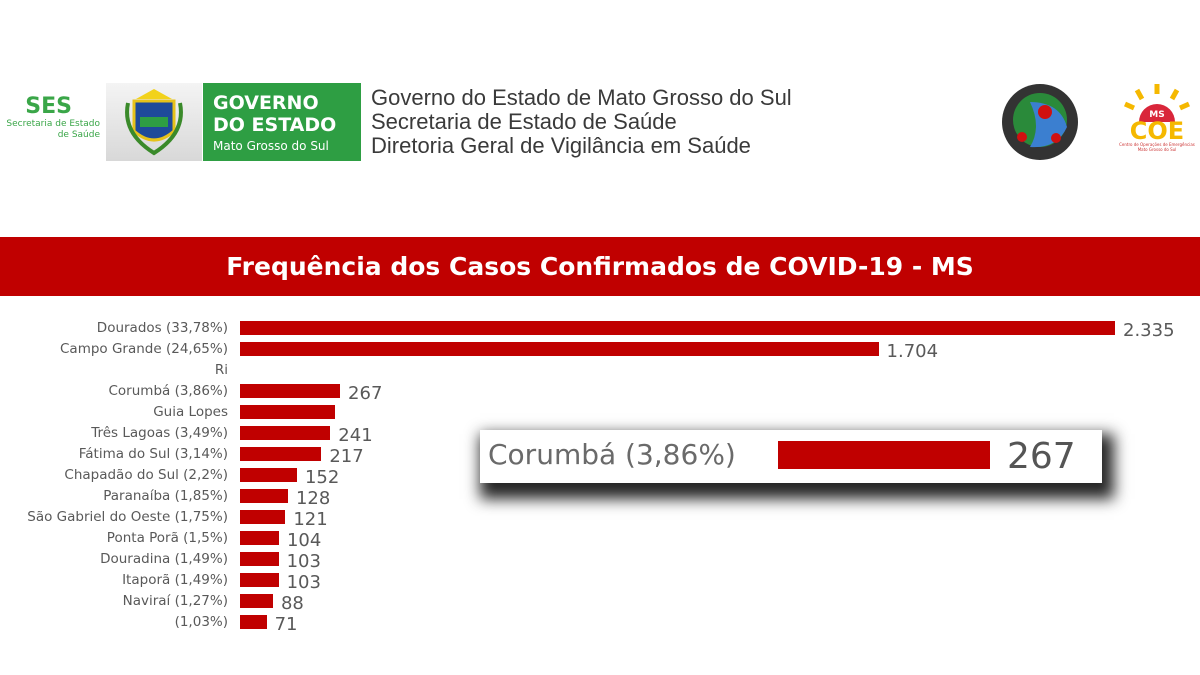 The height and width of the screenshot is (675, 1200). Describe the element at coordinates (201, 622) in the screenshot. I see `bar-label: (1,03%)` at that location.